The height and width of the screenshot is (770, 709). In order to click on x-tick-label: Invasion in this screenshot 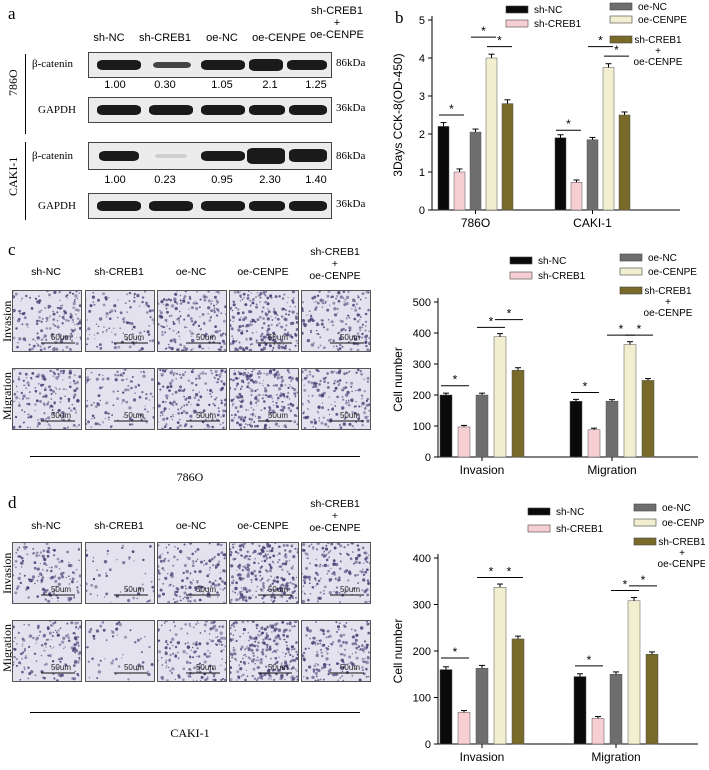, I will do `click(482, 470)`.